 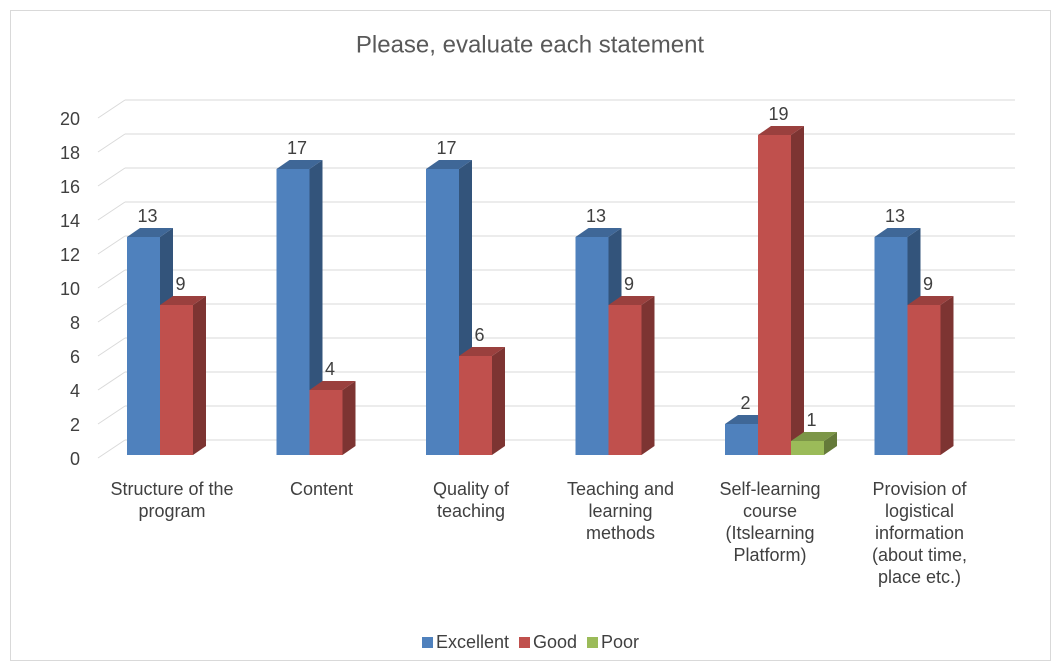 What do you see at coordinates (70, 187) in the screenshot?
I see `y-tick-label: 16` at bounding box center [70, 187].